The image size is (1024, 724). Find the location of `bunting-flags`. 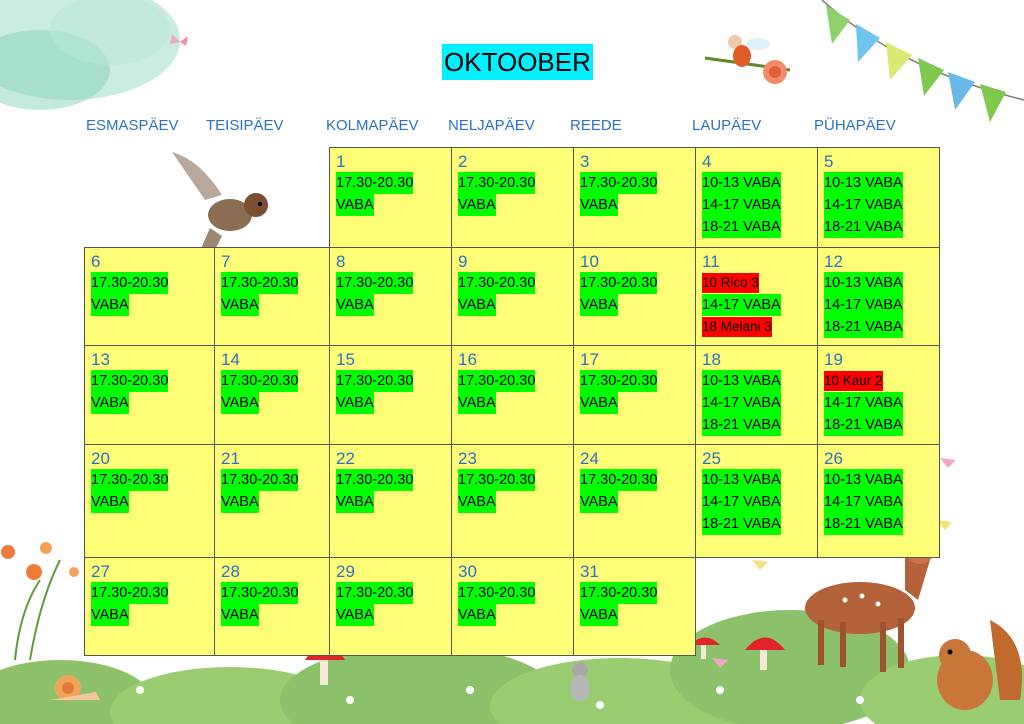

bunting-flags is located at coordinates (922, 61).